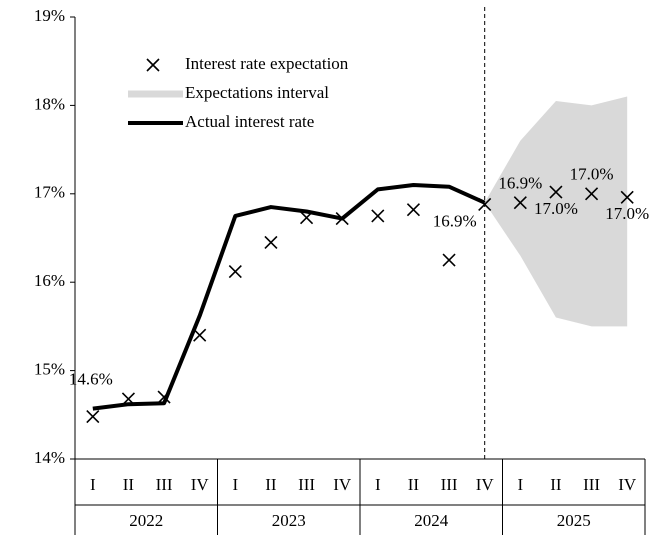  What do you see at coordinates (49, 192) in the screenshot?
I see `y-tick-label: 17%` at bounding box center [49, 192].